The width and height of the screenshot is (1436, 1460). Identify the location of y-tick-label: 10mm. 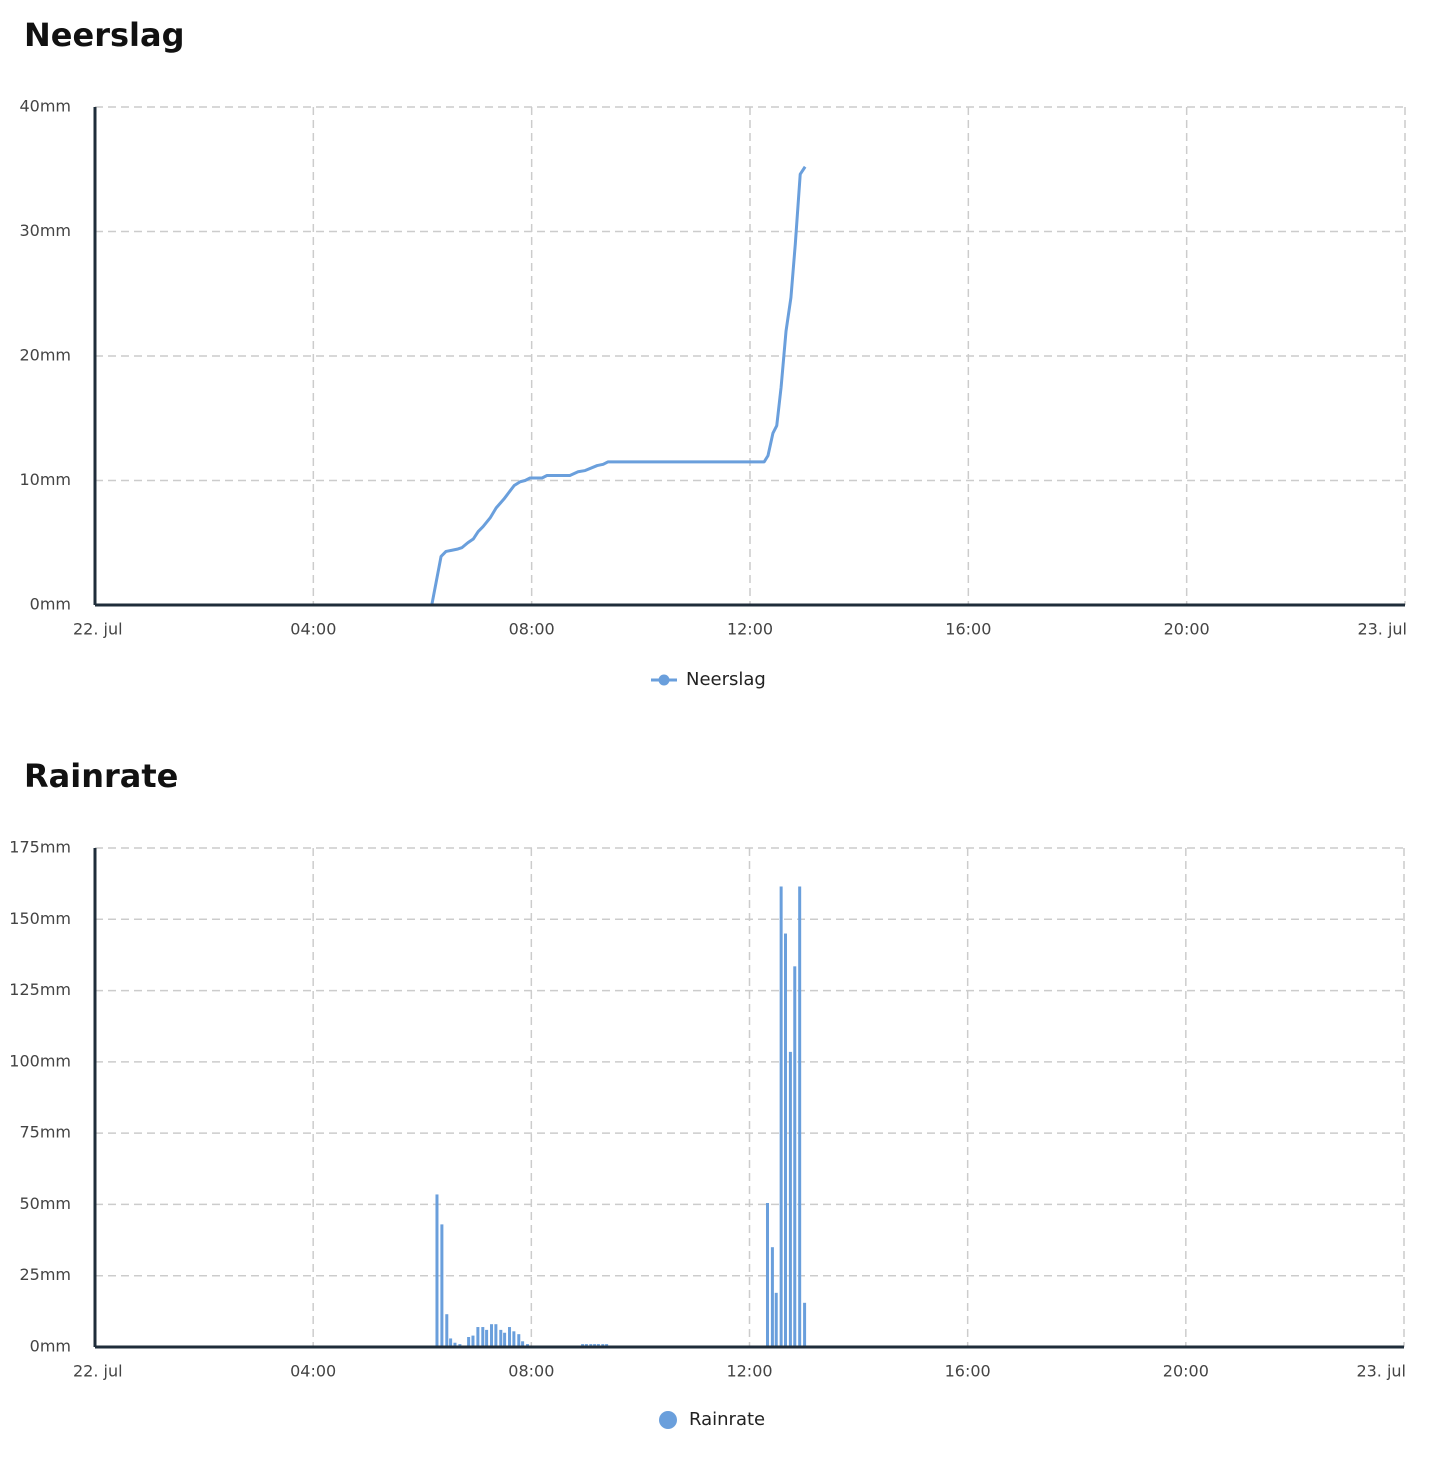
(45, 479).